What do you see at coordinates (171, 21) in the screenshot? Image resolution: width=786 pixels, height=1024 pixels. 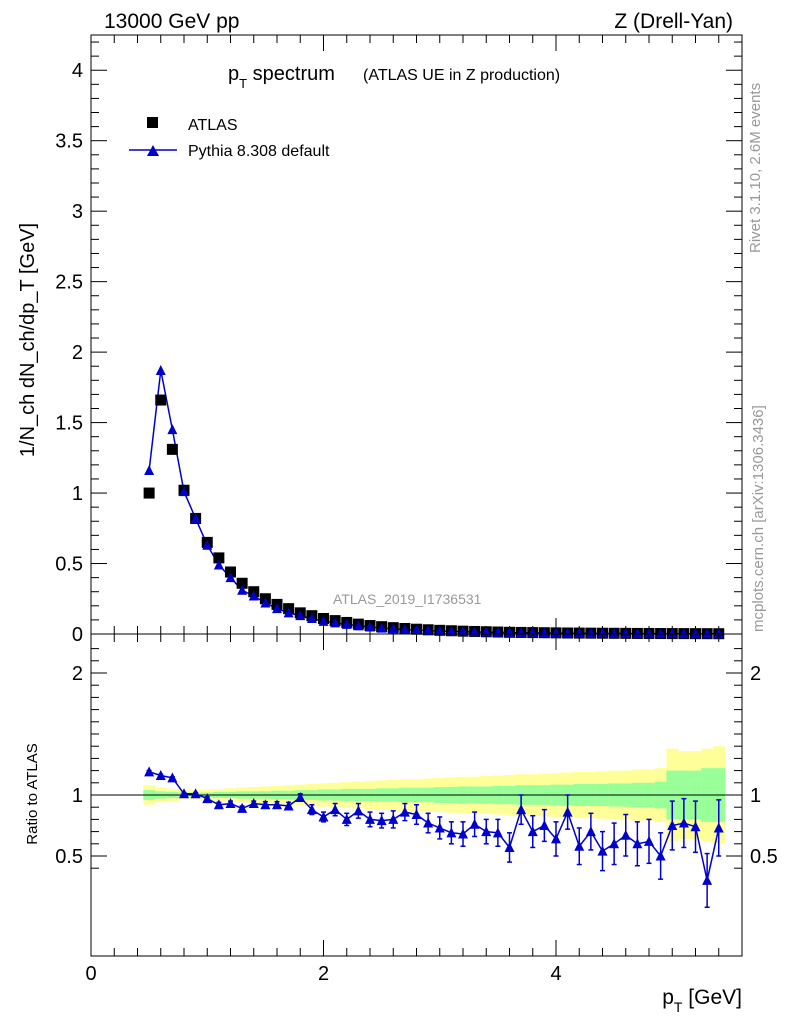 I see `header-left: 13000 GeV pp` at bounding box center [171, 21].